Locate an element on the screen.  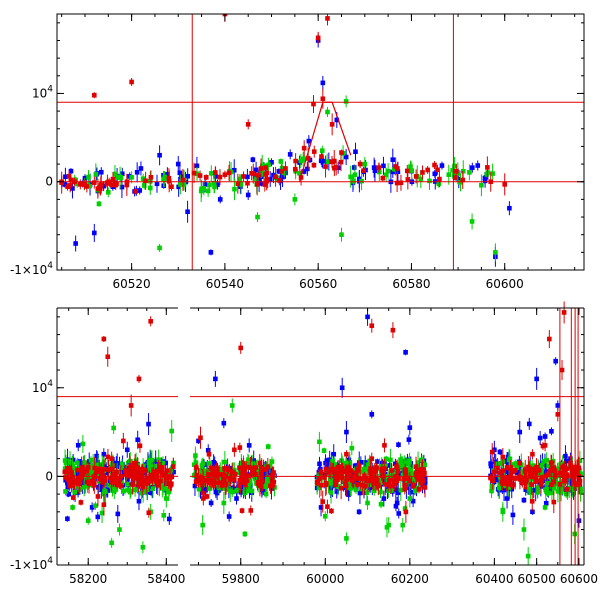
y-tick-label: -1×104 is located at coordinates (31, 564).